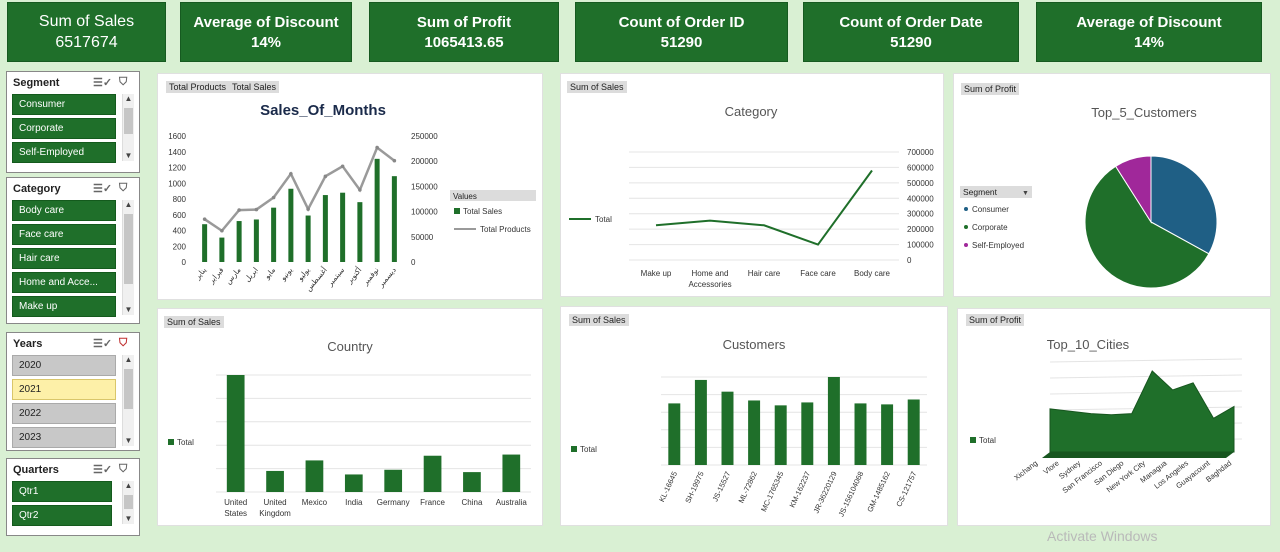 The width and height of the screenshot is (1280, 552). Describe the element at coordinates (424, 186) in the screenshot. I see `y2-tick-label: 150000` at that location.